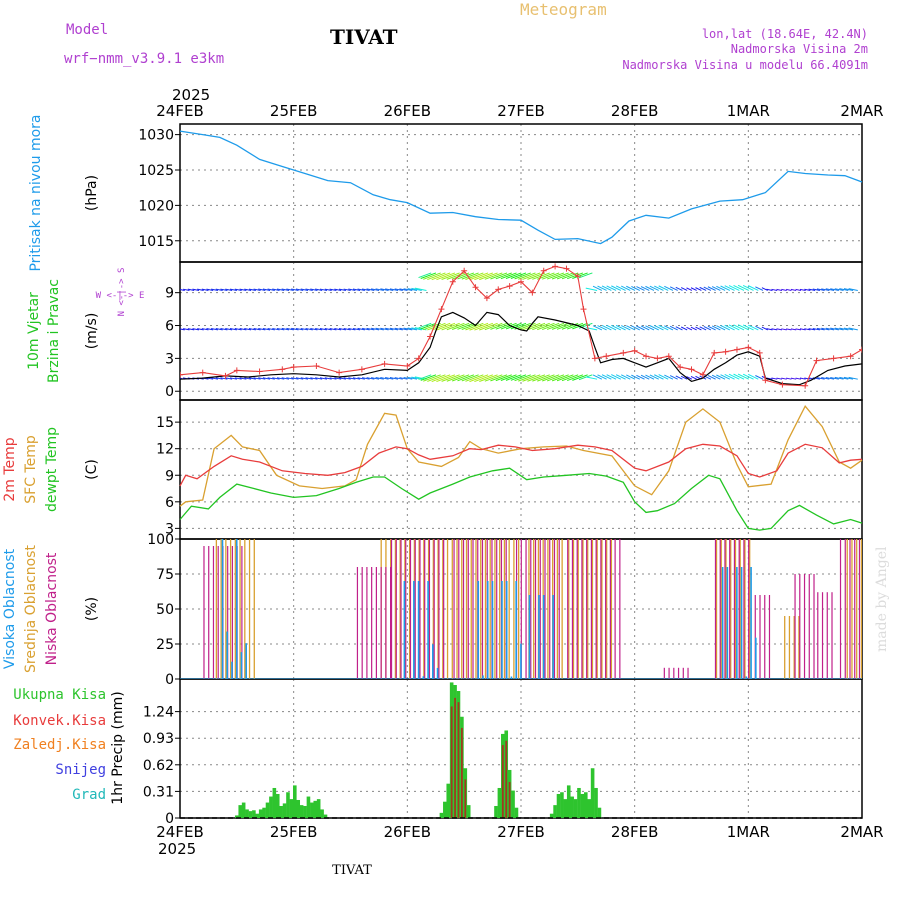  What do you see at coordinates (59, 695) in the screenshot?
I see `precip-legend-item: Ukupna Kisa` at bounding box center [59, 695].